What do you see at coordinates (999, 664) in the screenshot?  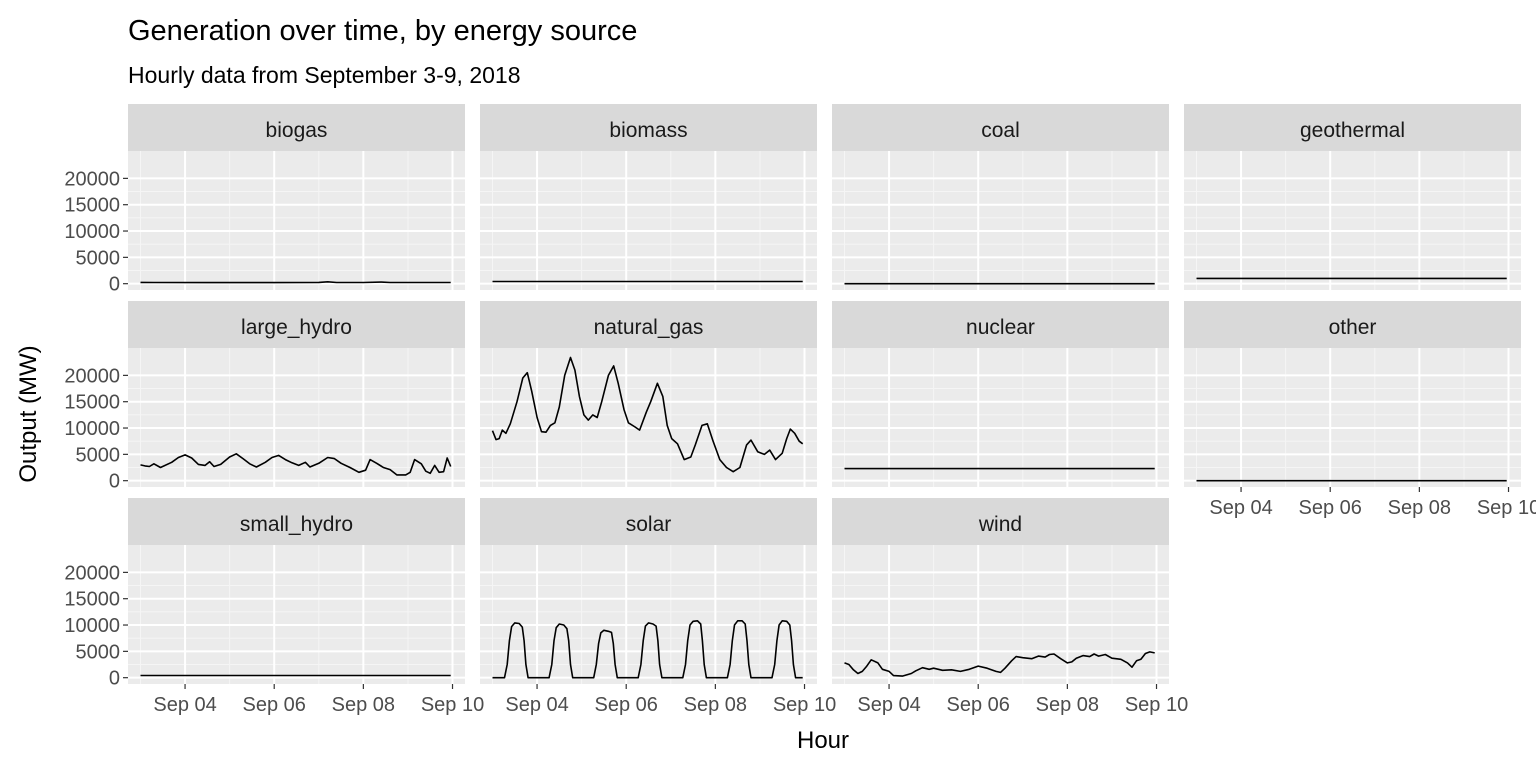 I see `series-line-wind` at bounding box center [999, 664].